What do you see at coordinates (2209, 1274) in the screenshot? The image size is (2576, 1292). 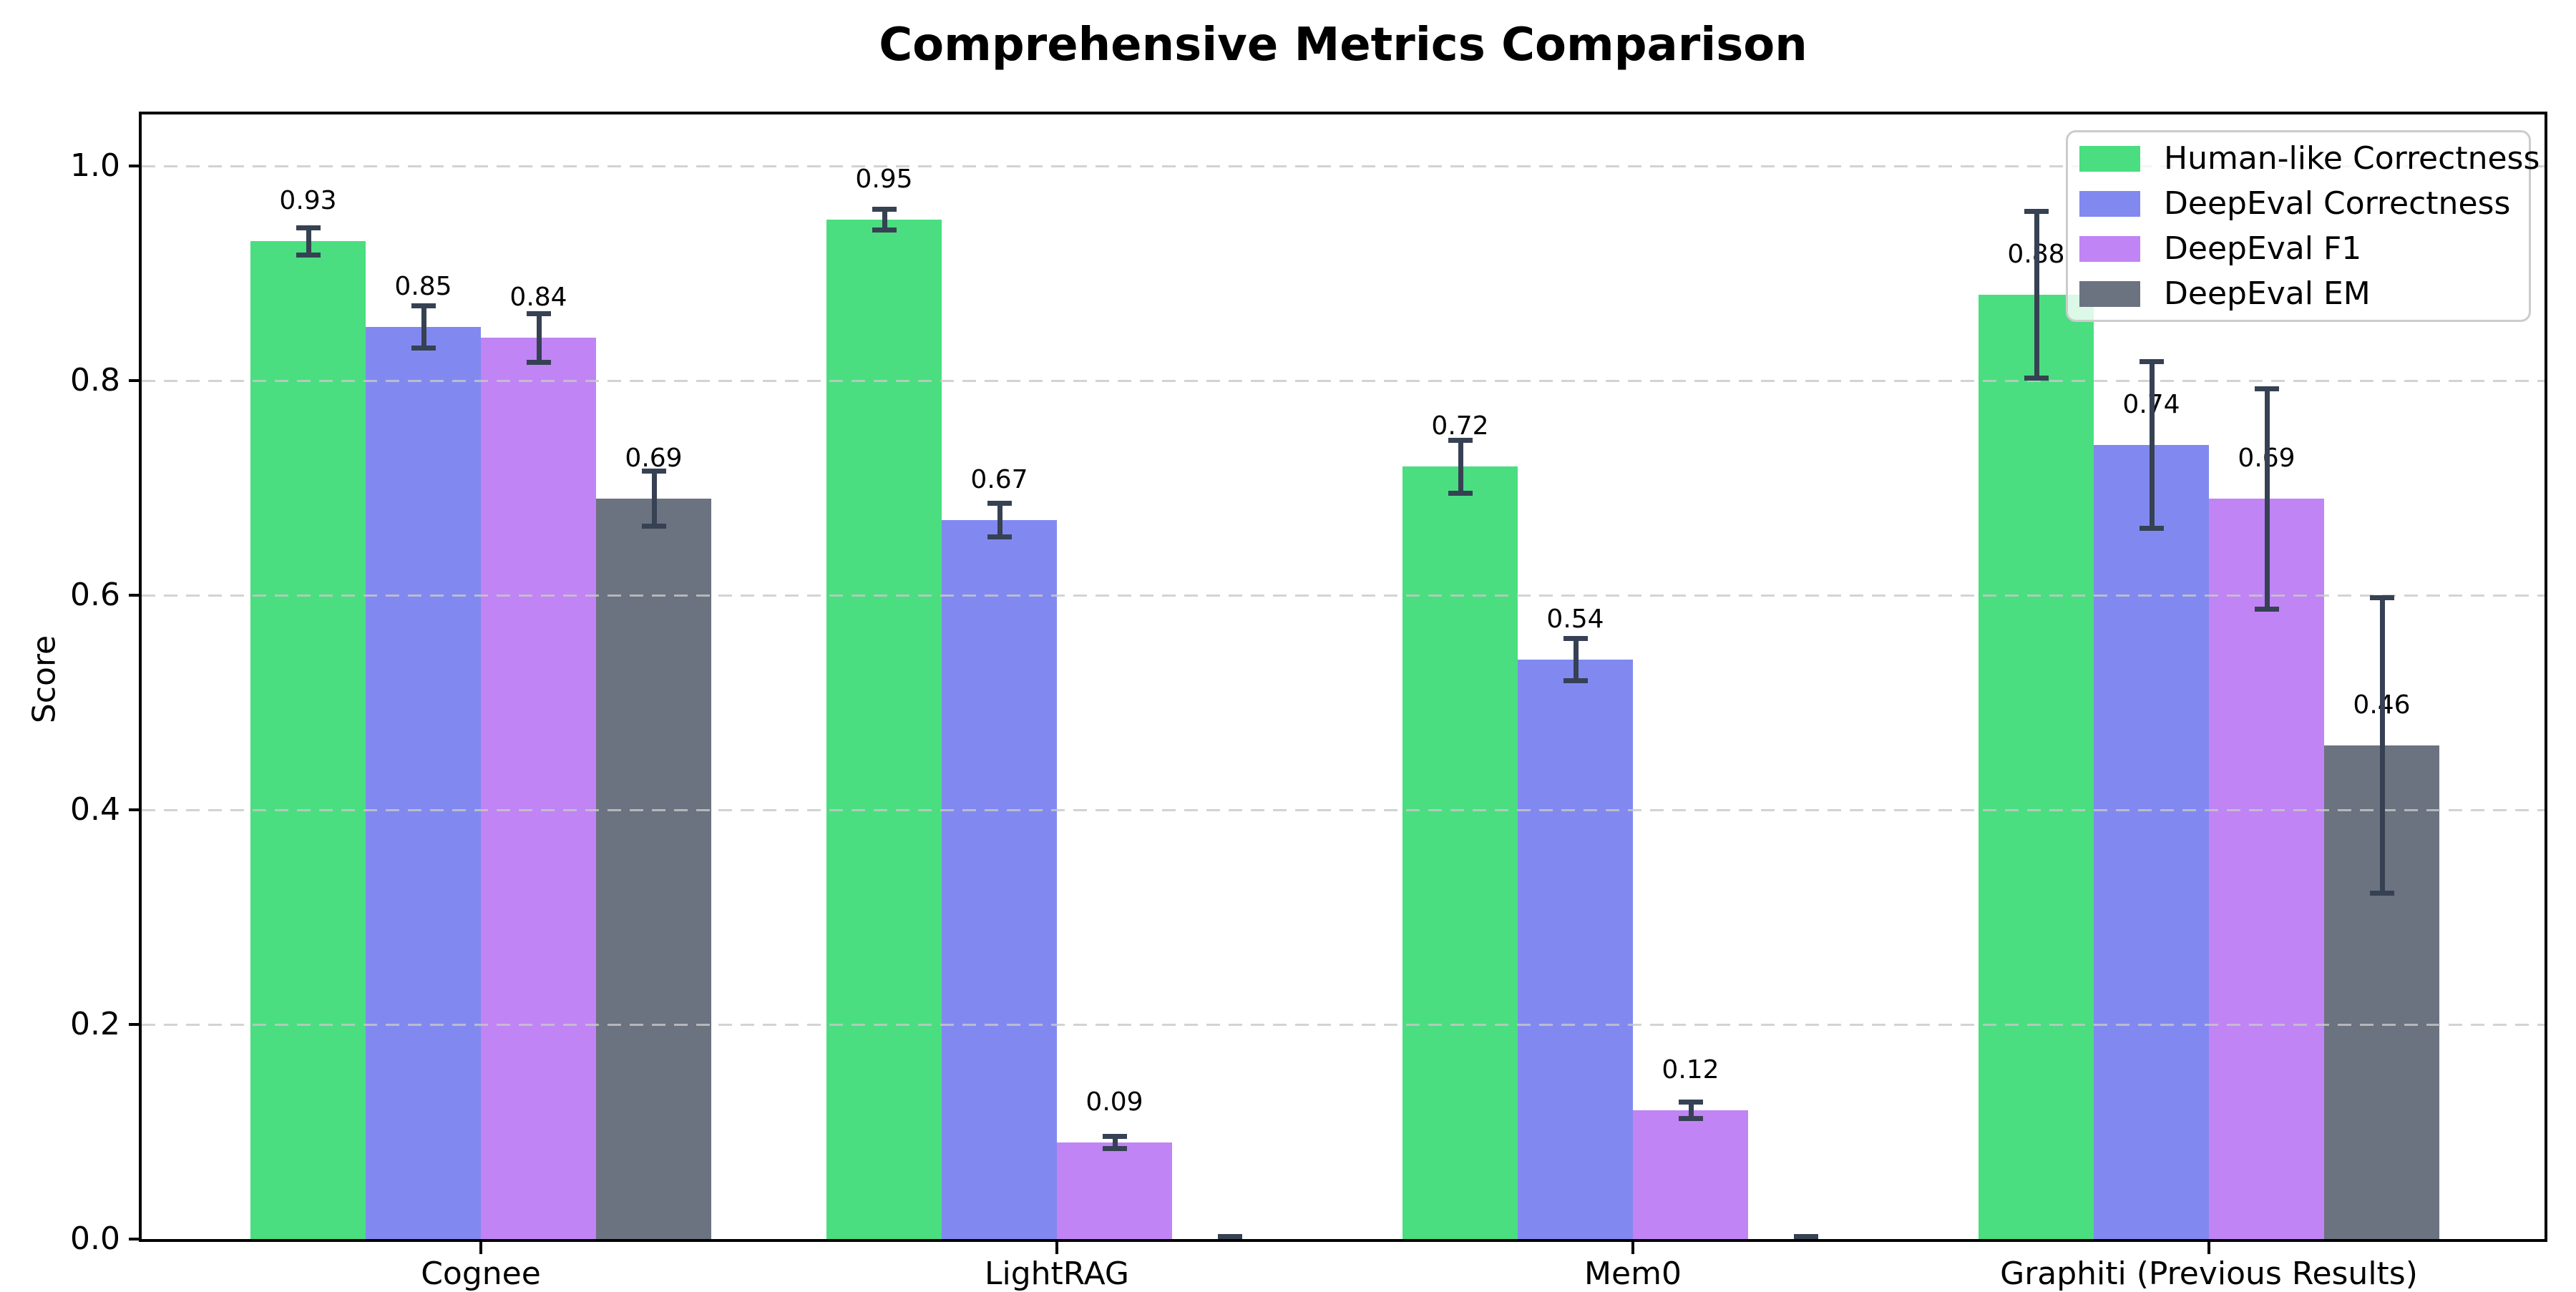 I see `x-tick-label-Graphiti (Previous Results): Graphiti (Previous Results)` at bounding box center [2209, 1274].